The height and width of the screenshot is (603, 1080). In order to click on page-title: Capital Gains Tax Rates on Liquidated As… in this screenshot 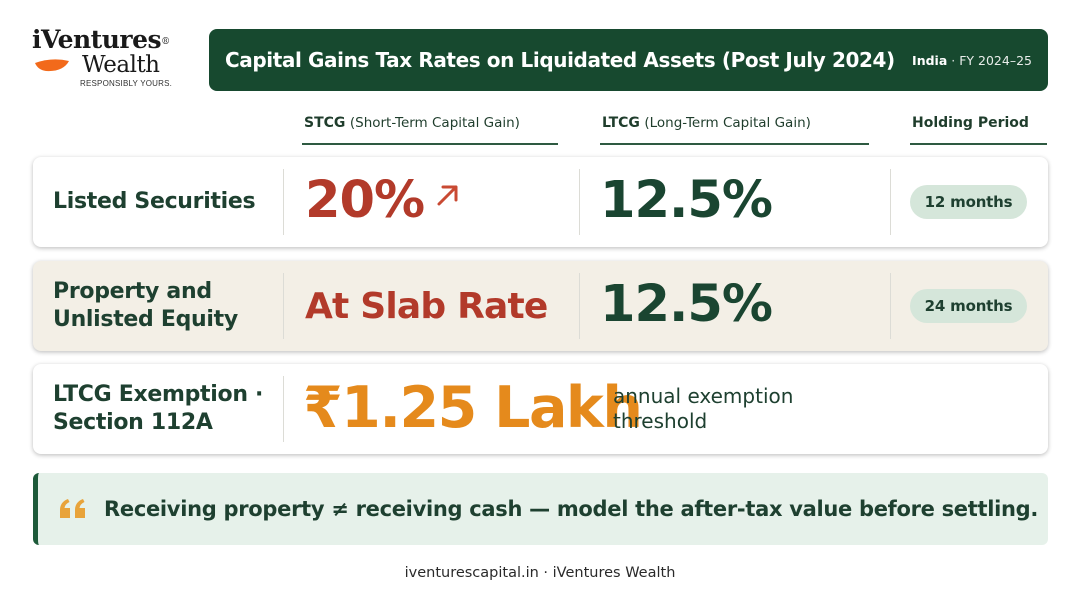, I will do `click(560, 60)`.